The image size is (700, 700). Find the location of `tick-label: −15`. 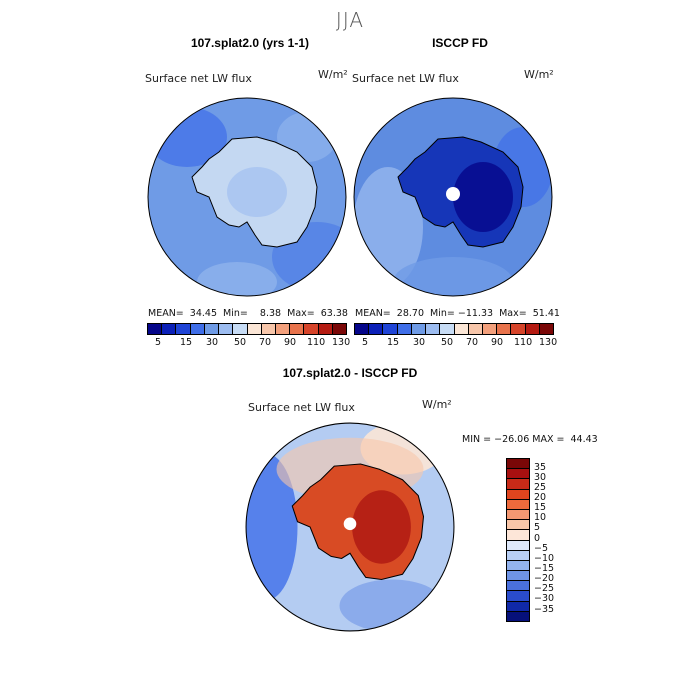

tick-label: −15 is located at coordinates (544, 568).